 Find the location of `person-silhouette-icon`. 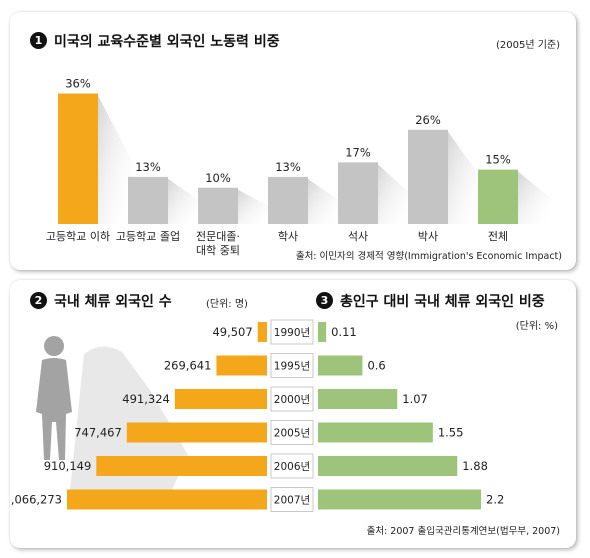

person-silhouette-icon is located at coordinates (54, 409).